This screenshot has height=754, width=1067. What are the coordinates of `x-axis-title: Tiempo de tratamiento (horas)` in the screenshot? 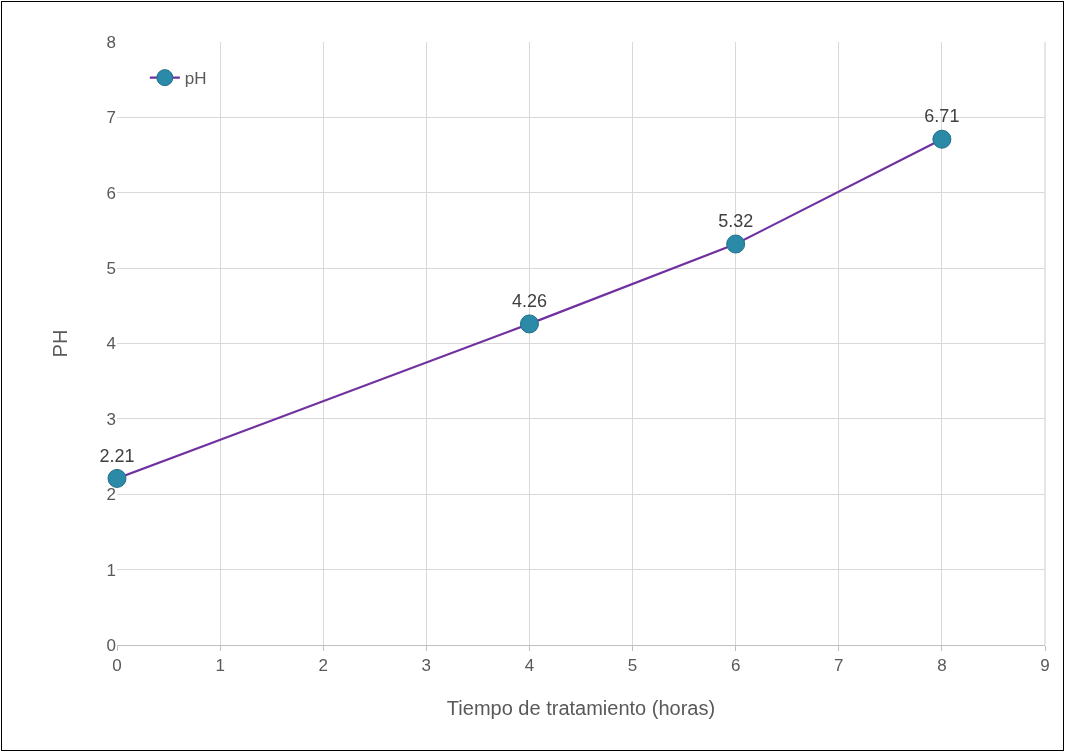 It's located at (581, 708).